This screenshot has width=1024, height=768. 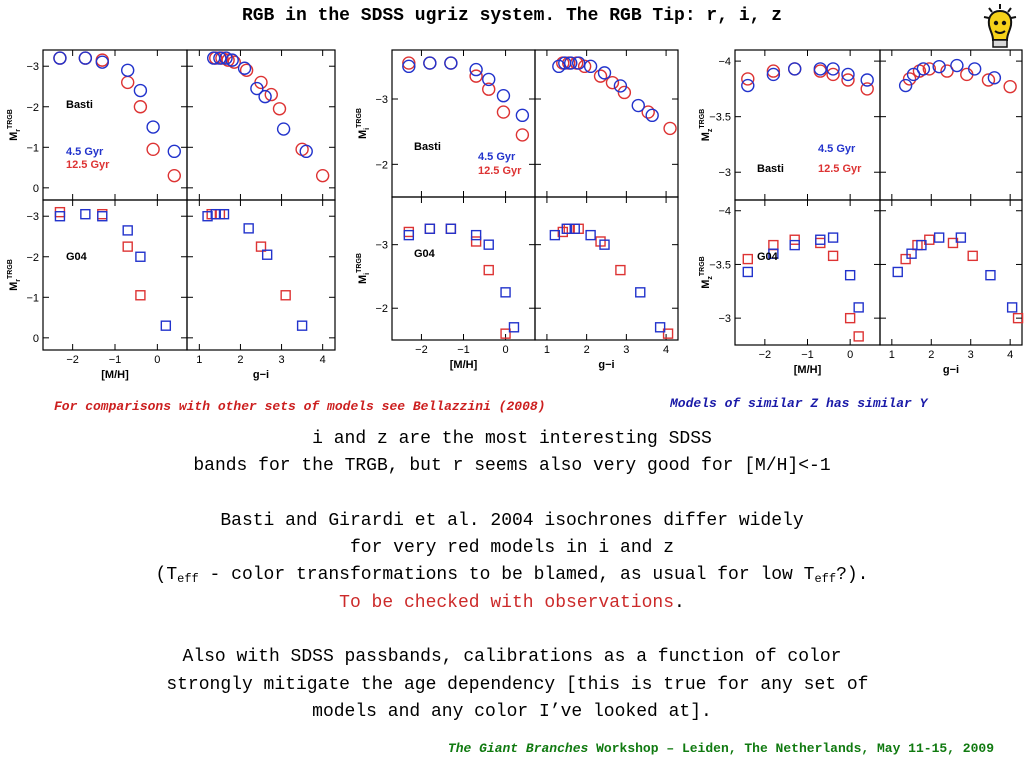 I want to click on lightbulb-head-icon, so click(x=1000, y=26).